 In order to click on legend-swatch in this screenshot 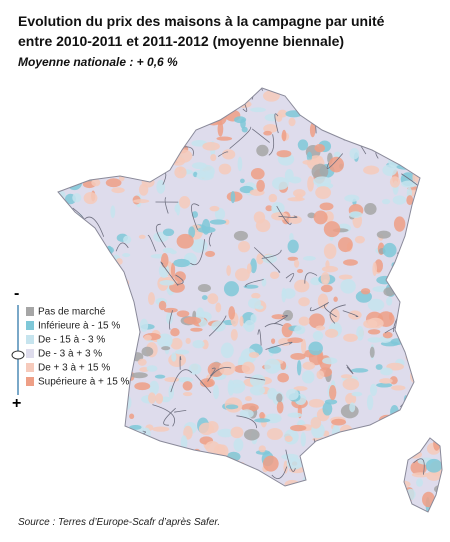, I will do `click(30, 381)`.